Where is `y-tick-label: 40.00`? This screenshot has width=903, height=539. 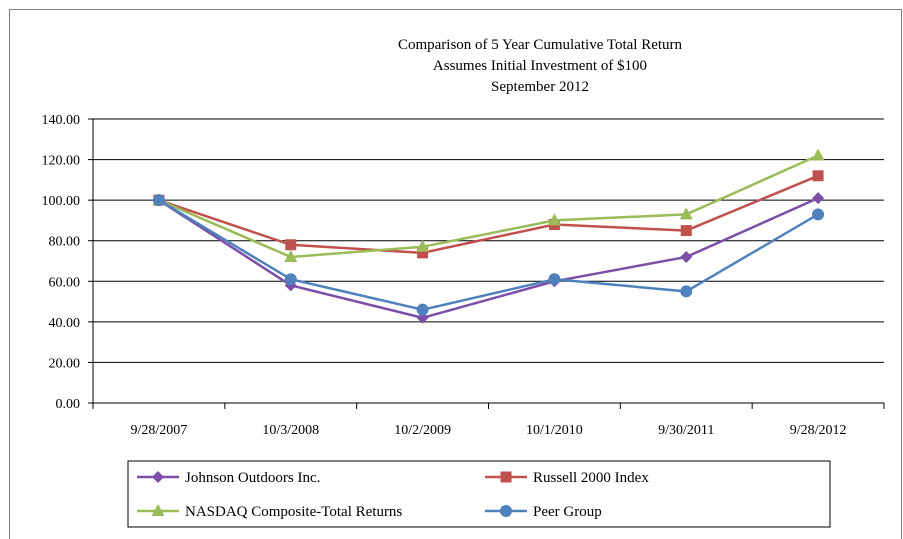 y-tick-label: 40.00 is located at coordinates (65, 323).